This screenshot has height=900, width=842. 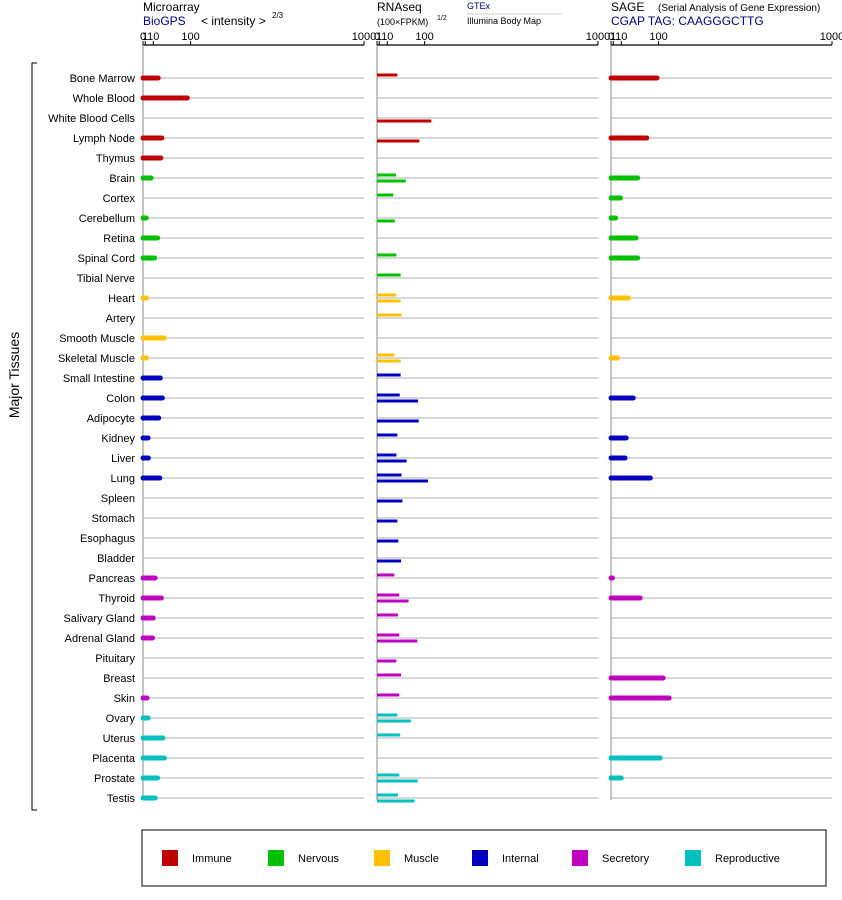 I want to click on tissue-label: Esophagus, so click(x=108, y=539).